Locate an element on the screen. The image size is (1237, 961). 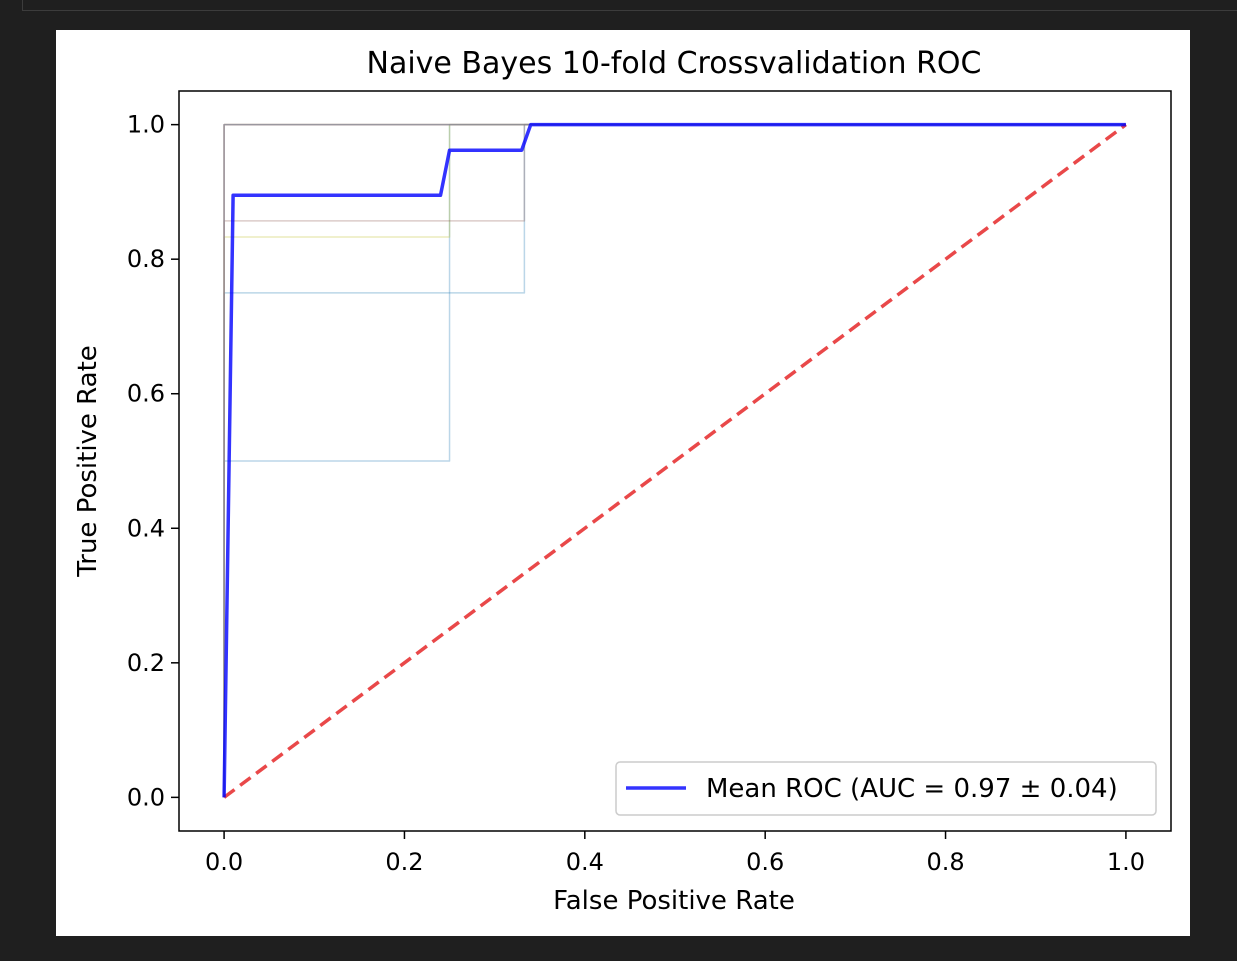
y-tick-label: 0.8 is located at coordinates (146, 259).